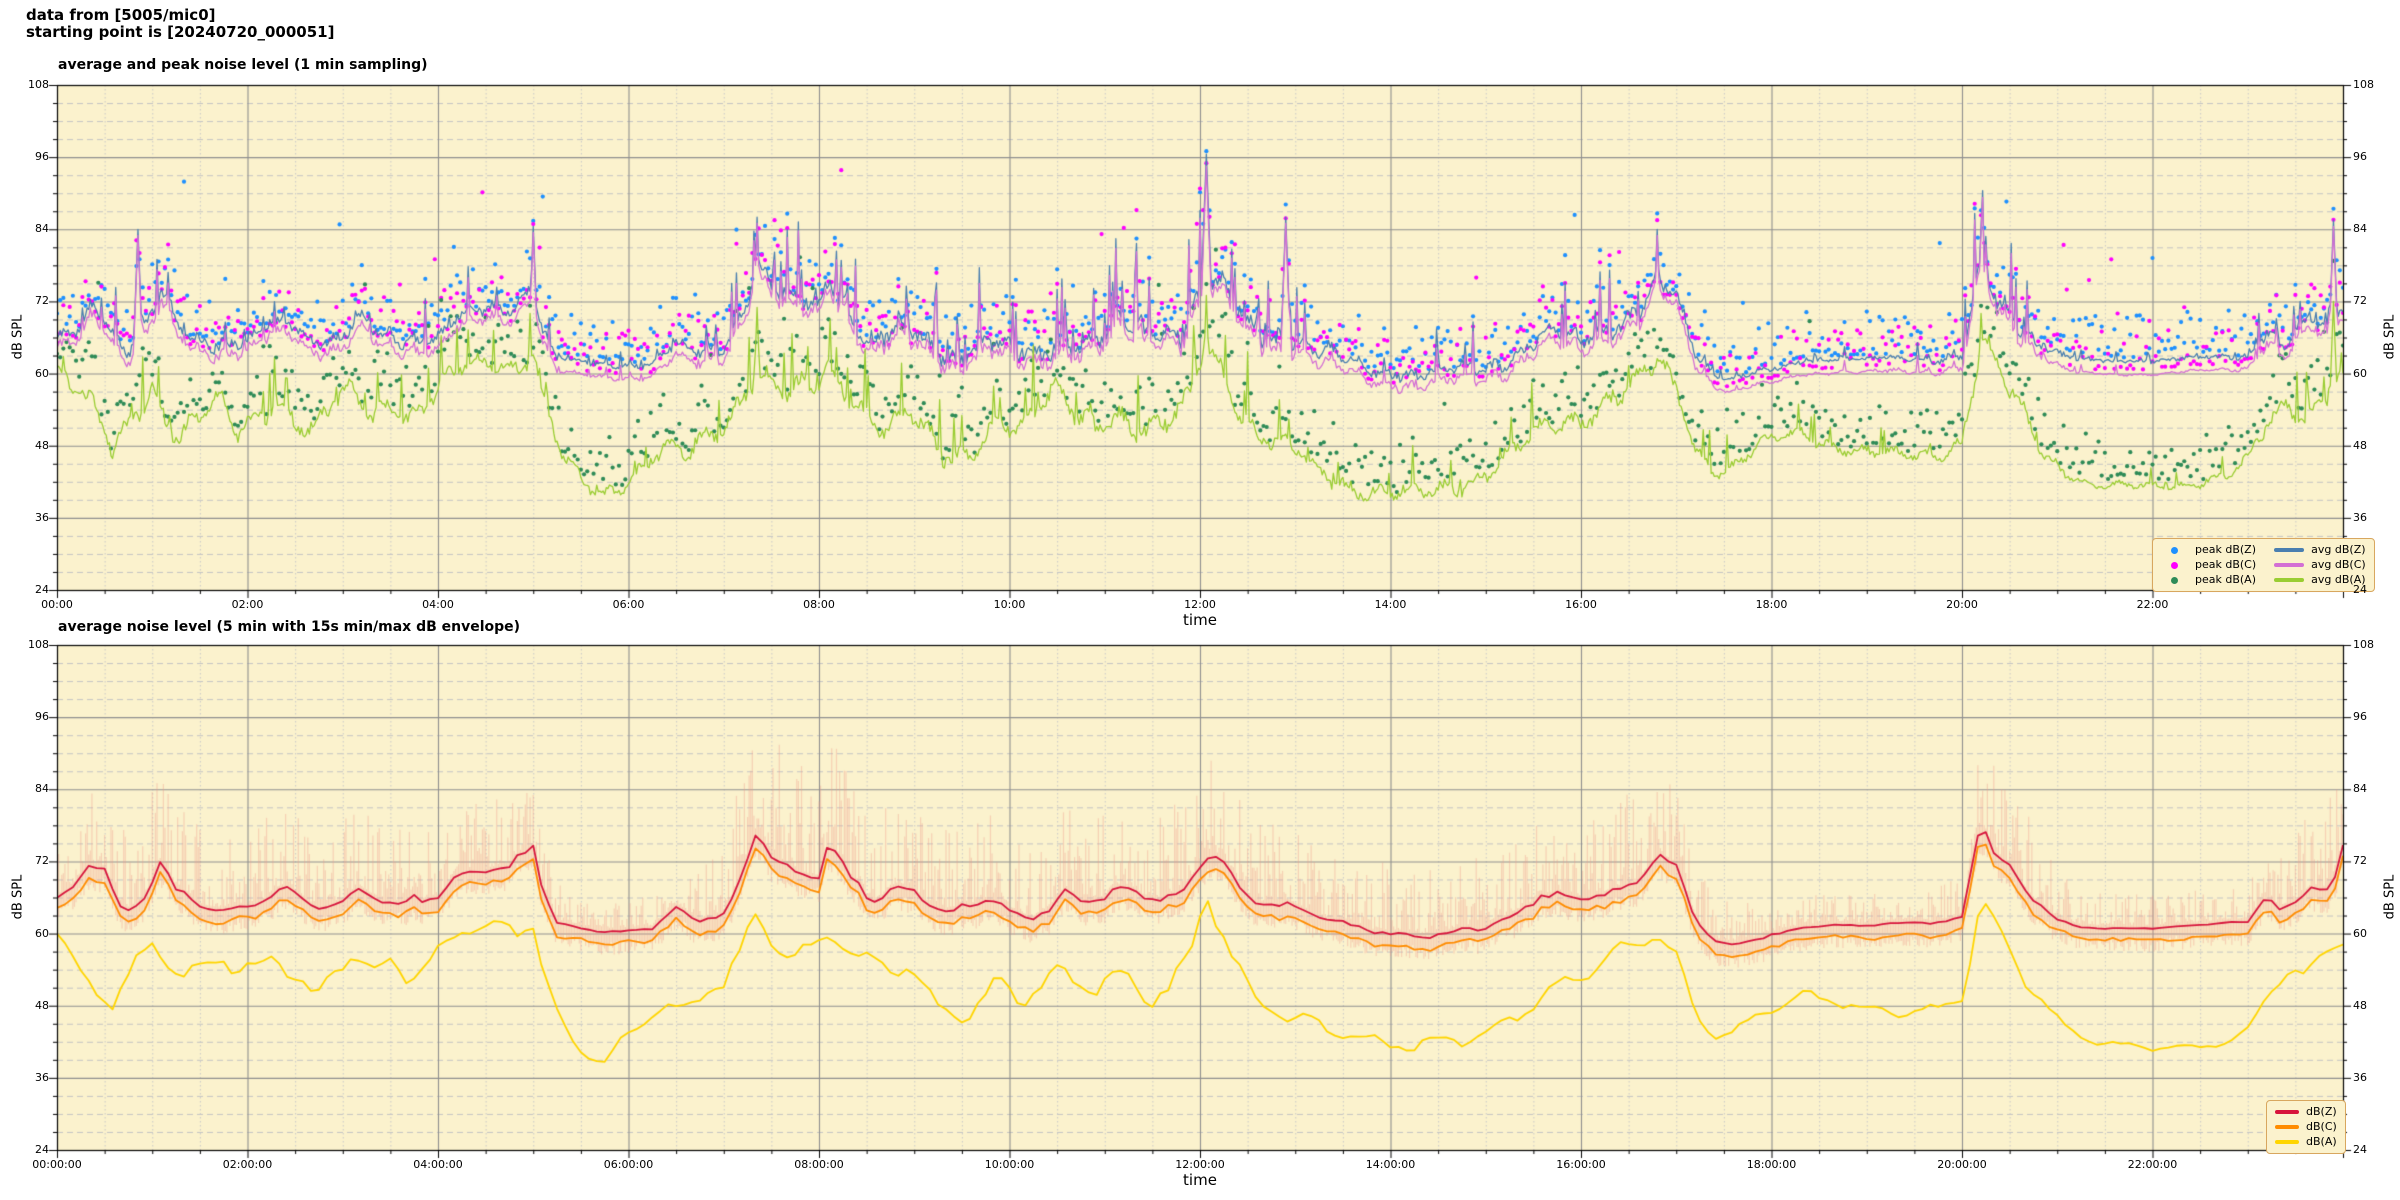 The image size is (2400, 1200). I want to click on x-tick-label: 14:00, so click(1390, 604).